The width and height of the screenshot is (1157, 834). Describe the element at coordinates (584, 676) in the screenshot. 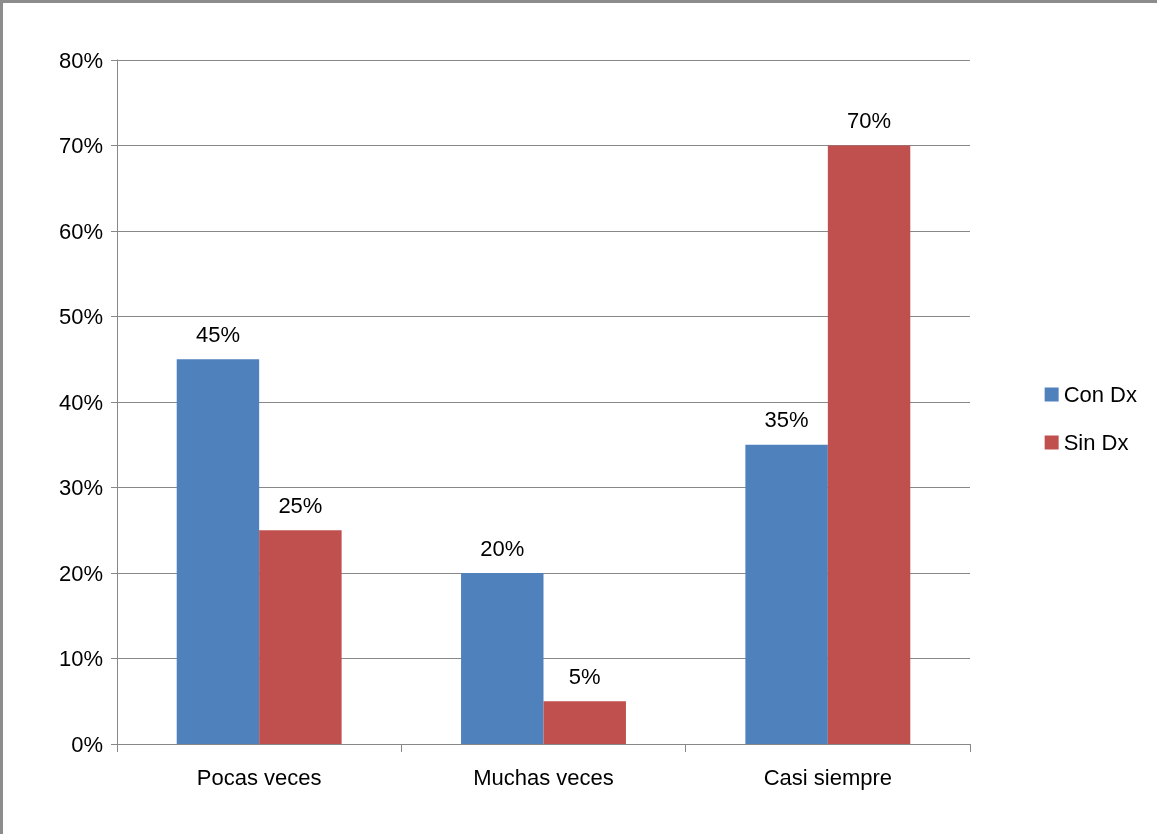

I see `data-label: 5%` at that location.